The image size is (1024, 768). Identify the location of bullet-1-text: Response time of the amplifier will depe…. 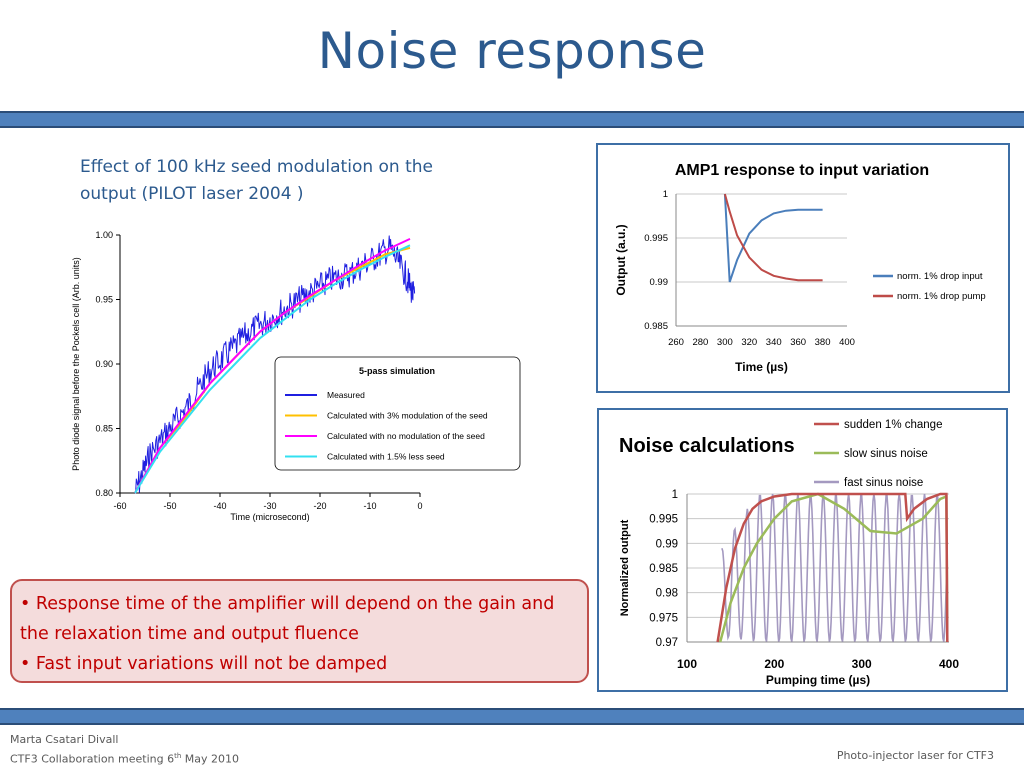
(287, 619).